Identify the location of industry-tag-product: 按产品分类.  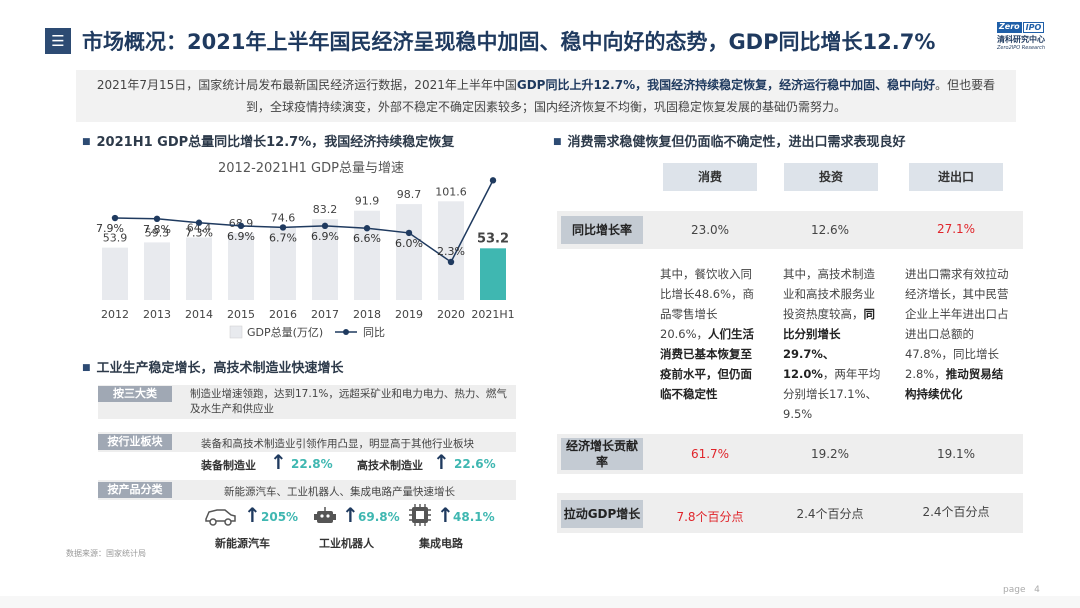
(135, 490).